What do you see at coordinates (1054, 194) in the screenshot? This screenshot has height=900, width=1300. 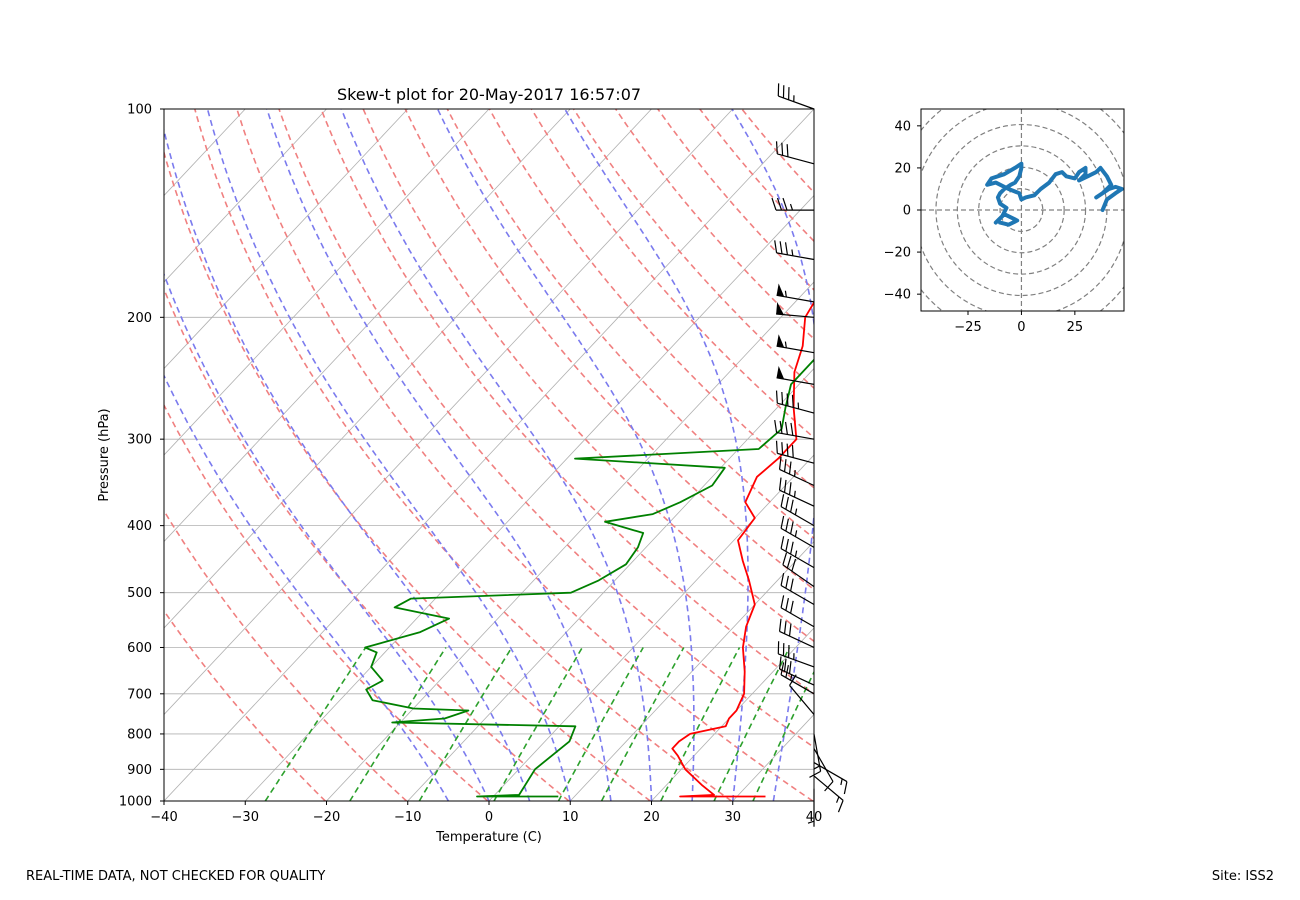 I see `hodograph-trace` at bounding box center [1054, 194].